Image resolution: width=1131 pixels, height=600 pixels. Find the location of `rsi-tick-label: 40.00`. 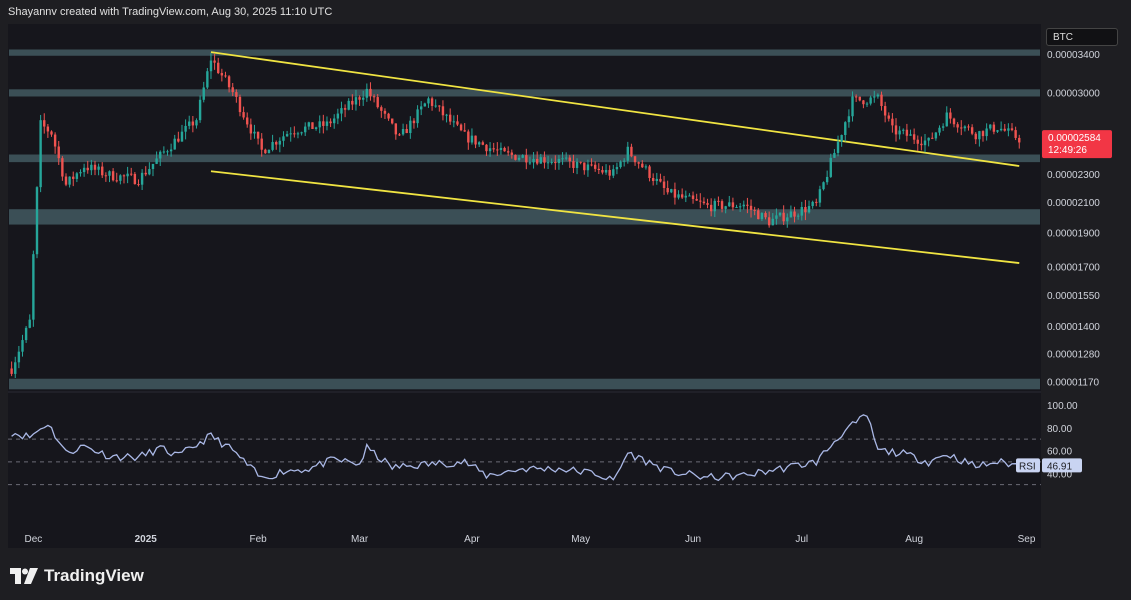

rsi-tick-label: 40.00 is located at coordinates (1059, 474).